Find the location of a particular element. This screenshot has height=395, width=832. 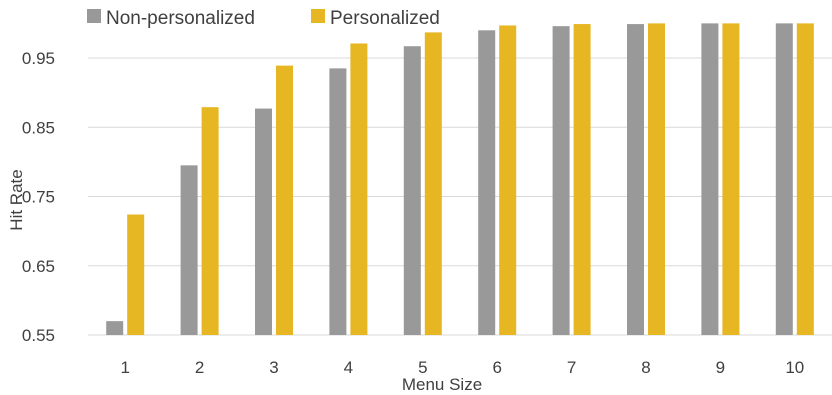

legend-label: Non-personalized is located at coordinates (180, 18).